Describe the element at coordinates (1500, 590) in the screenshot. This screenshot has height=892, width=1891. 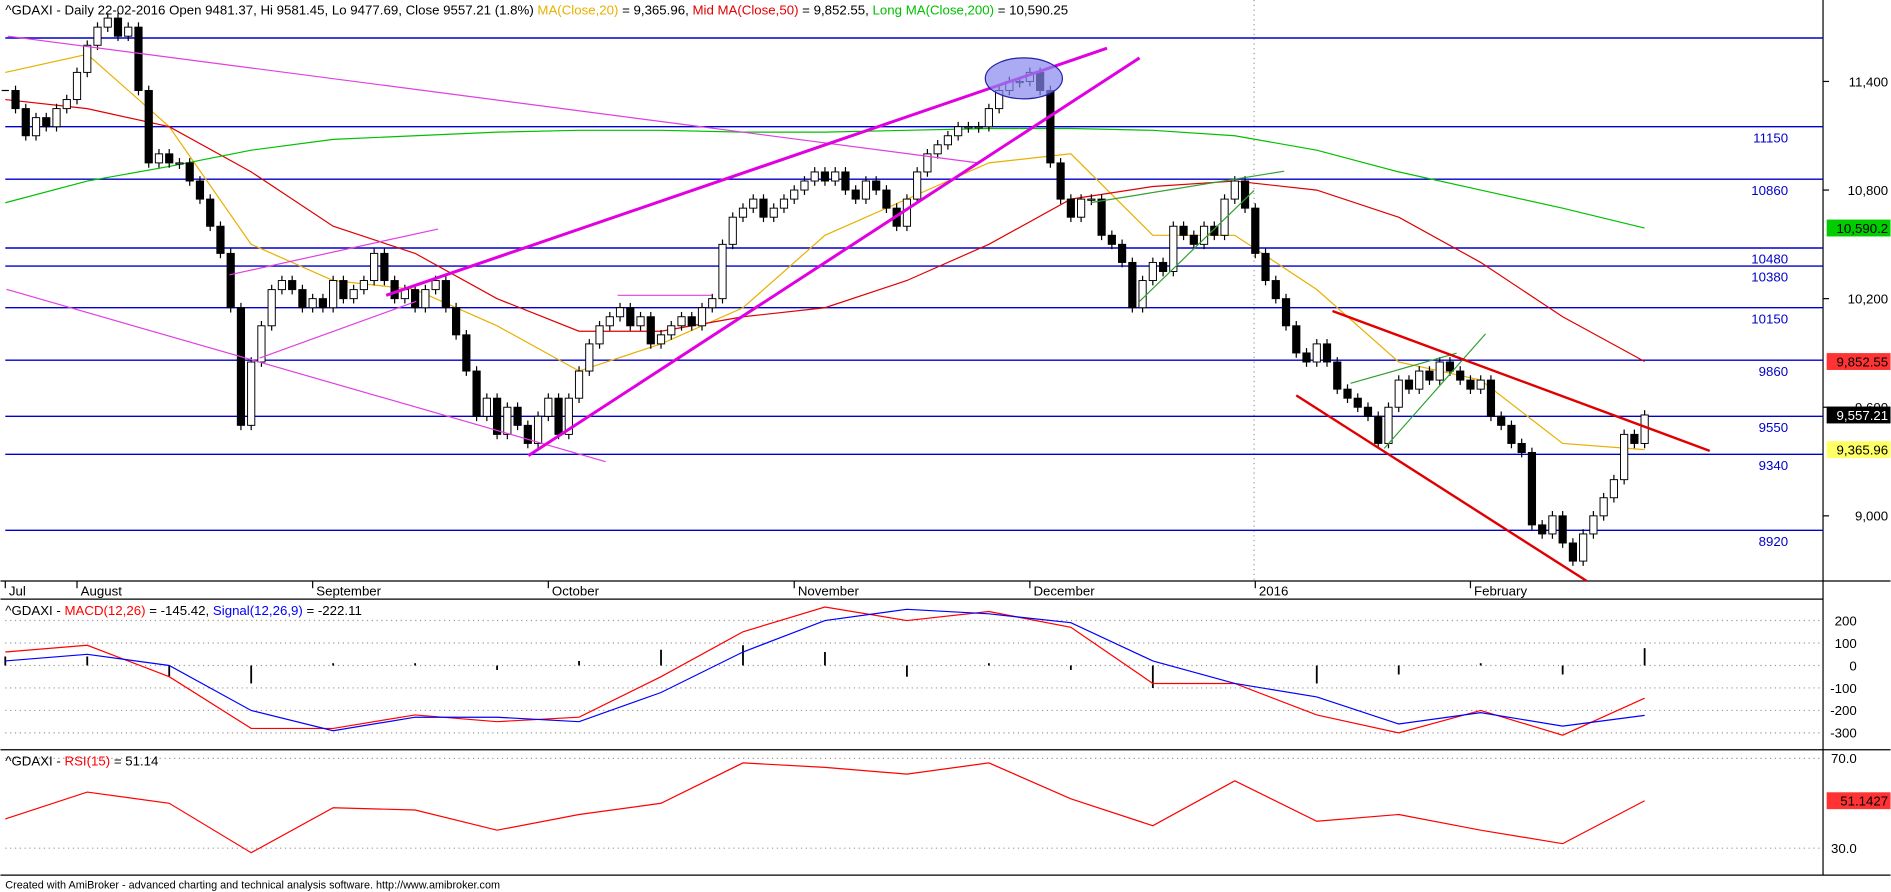
I see `month-label: February` at that location.